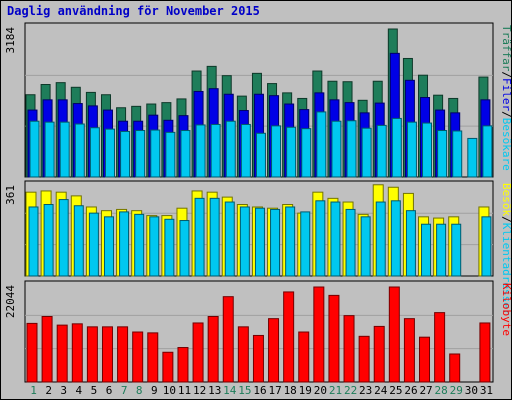 This screenshot has width=512, height=401. What do you see at coordinates (274, 390) in the screenshot?
I see `x-tick-day-17: 17` at bounding box center [274, 390].